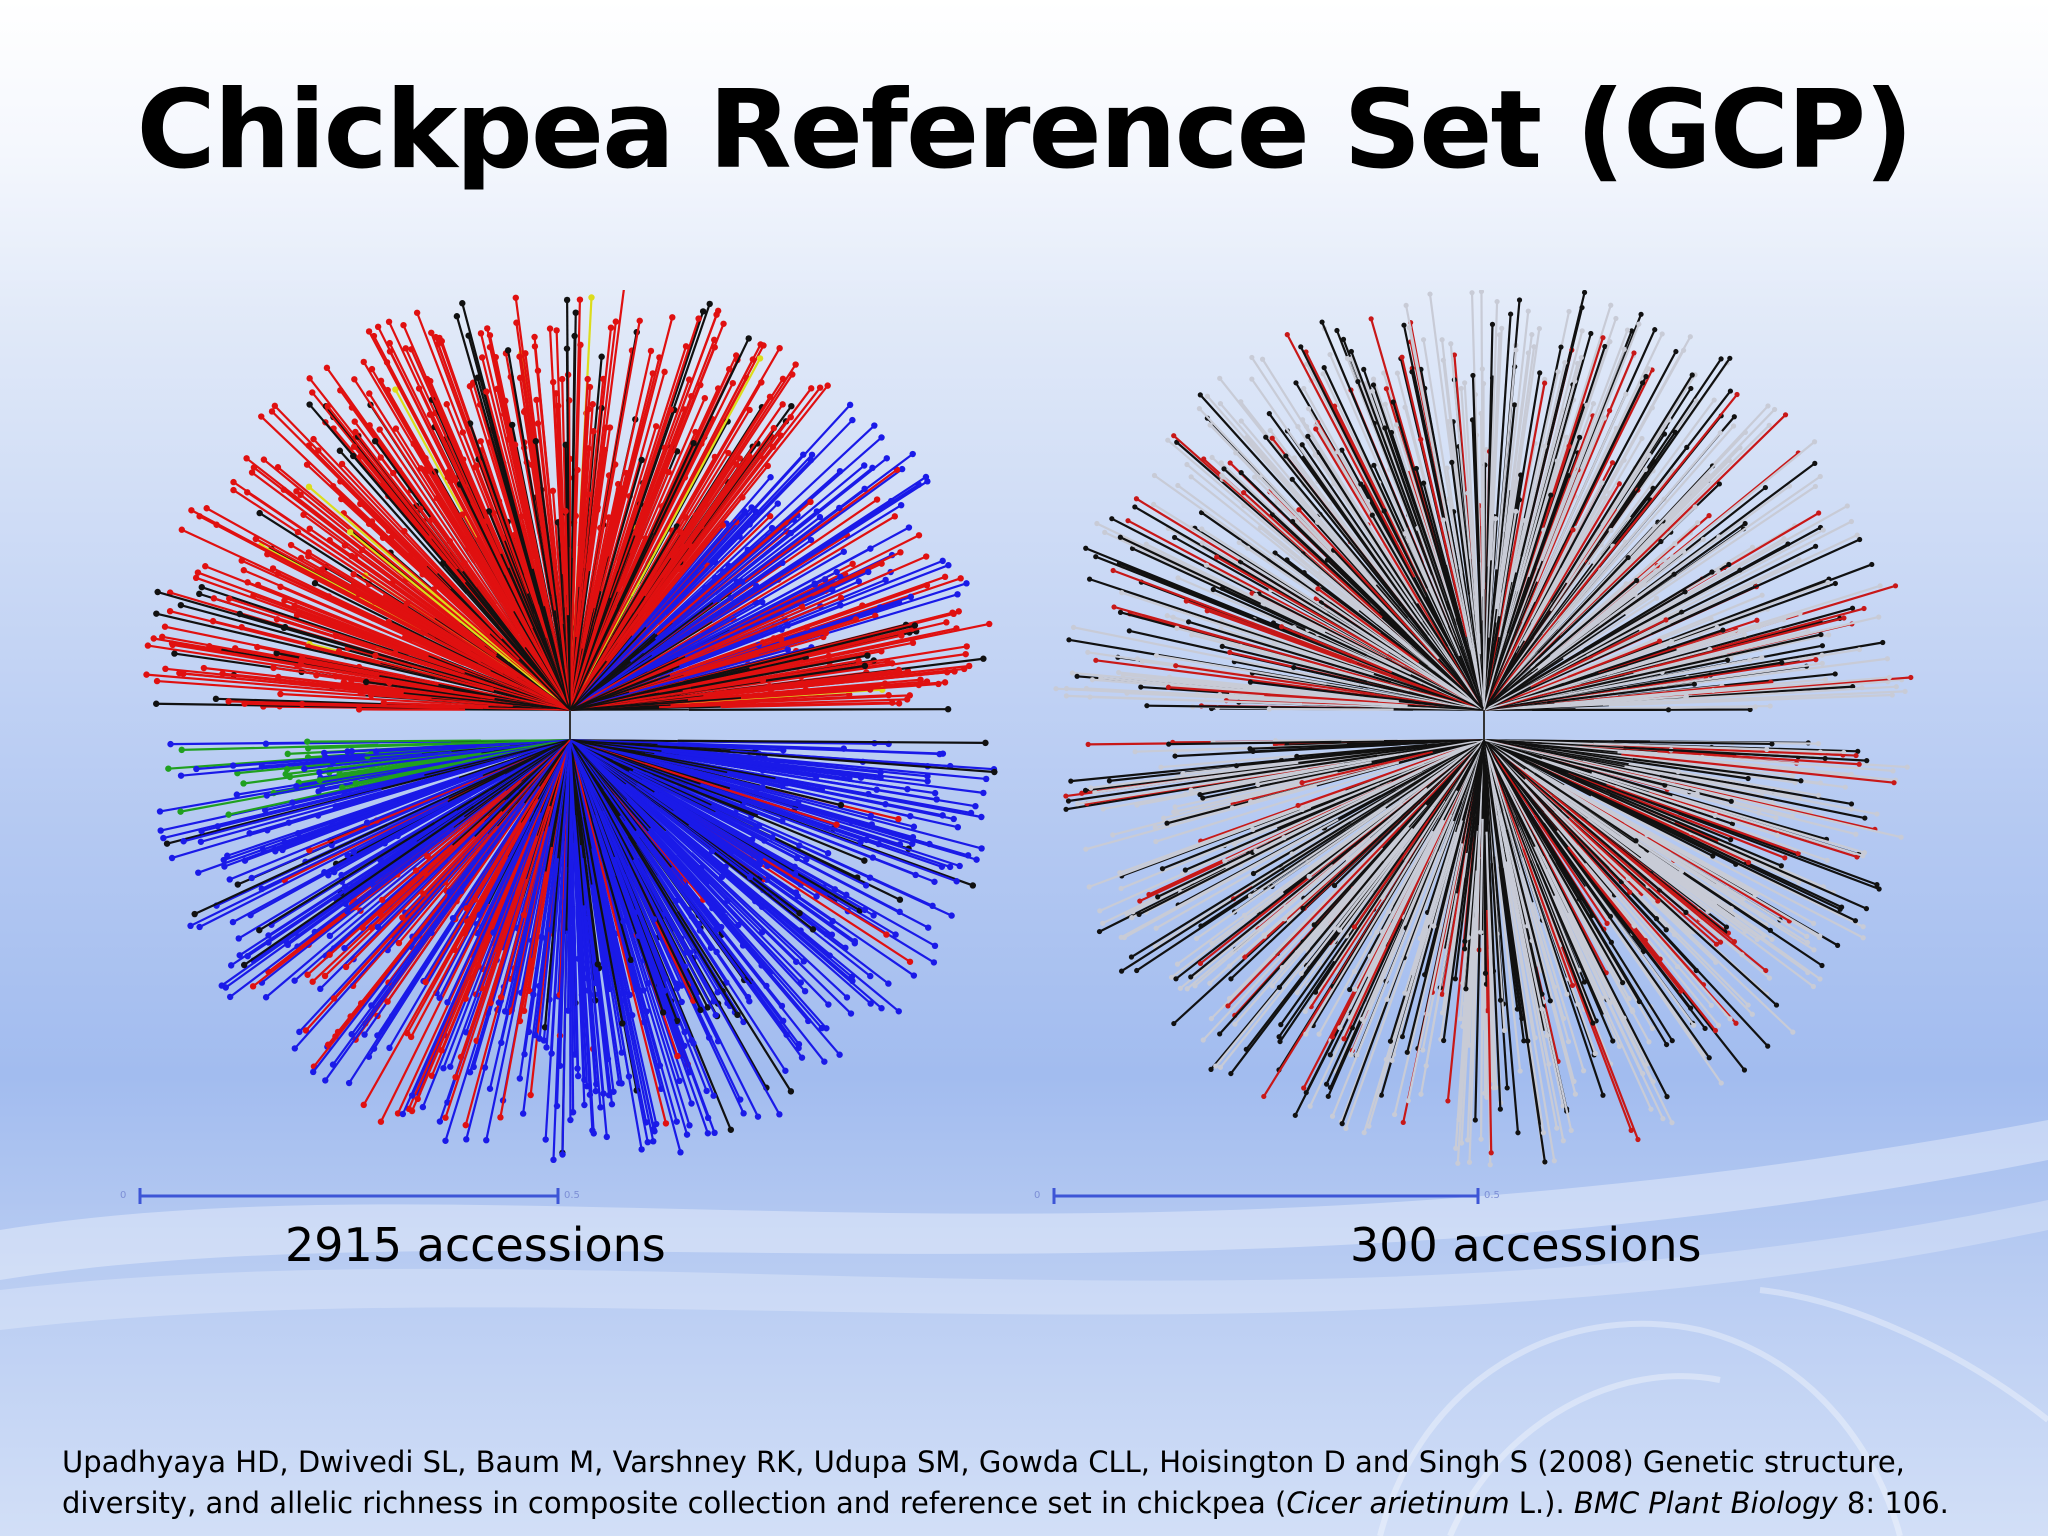 This screenshot has width=2048, height=1536. Describe the element at coordinates (1267, 1196) in the screenshot. I see `scale-bar-right: 0 0.5` at that location.